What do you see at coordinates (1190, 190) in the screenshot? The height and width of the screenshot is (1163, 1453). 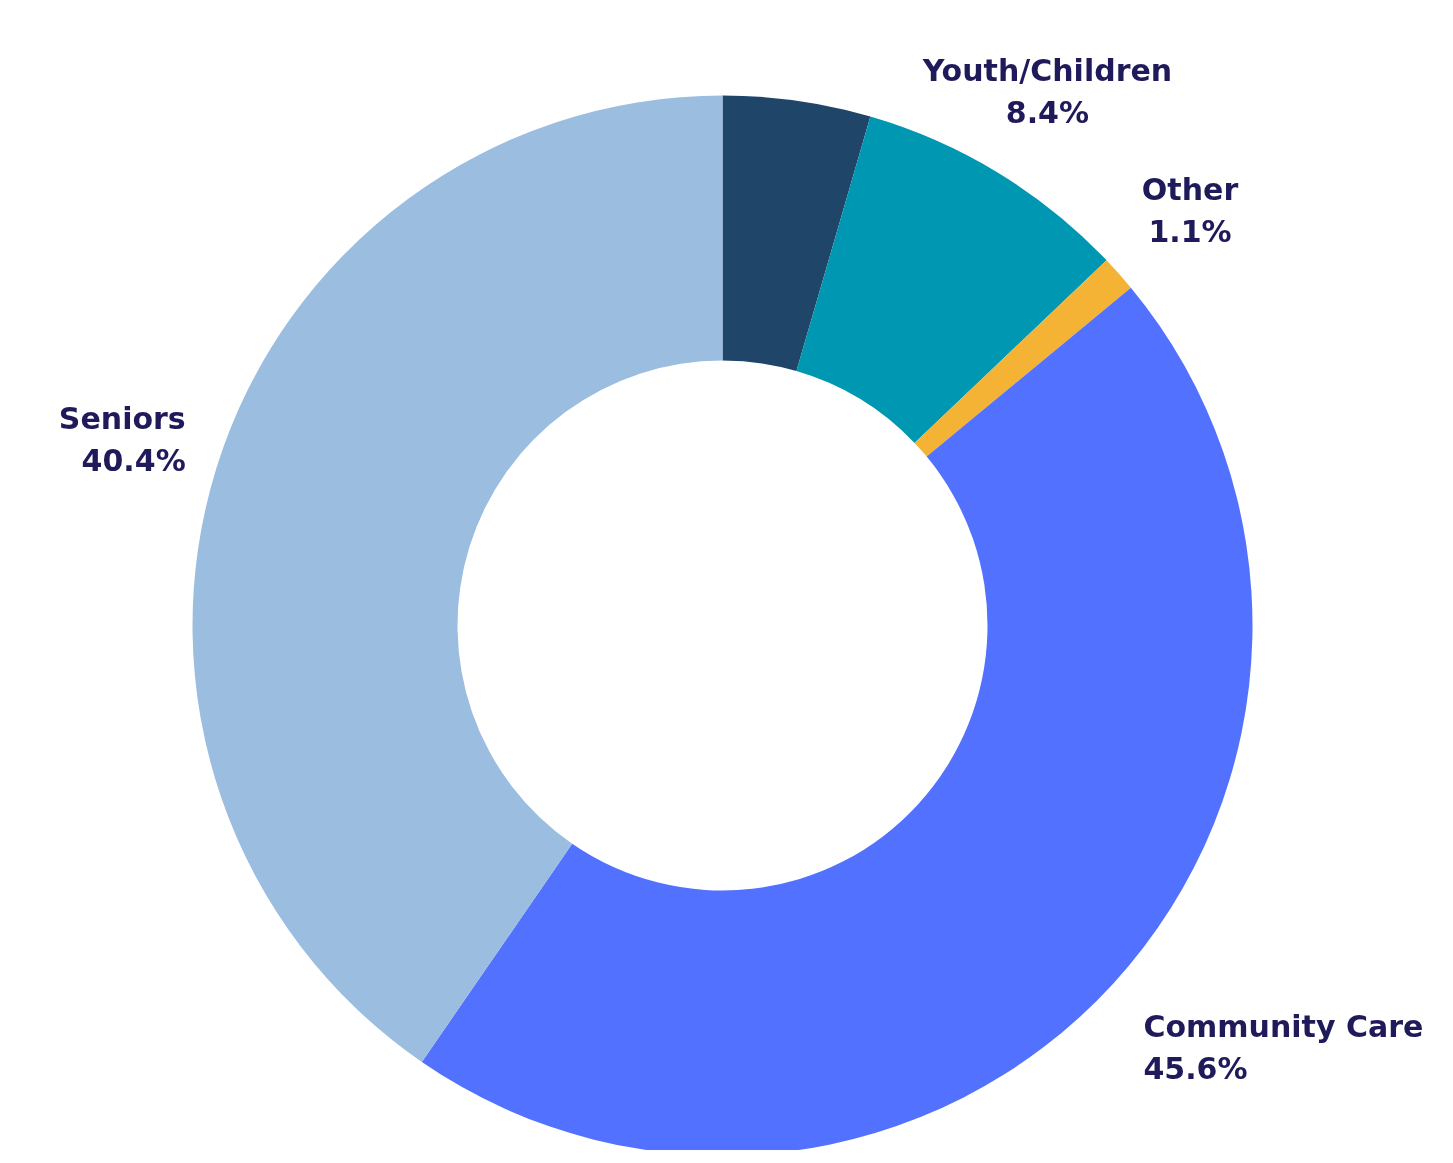 I see `slice-label: Other` at bounding box center [1190, 190].